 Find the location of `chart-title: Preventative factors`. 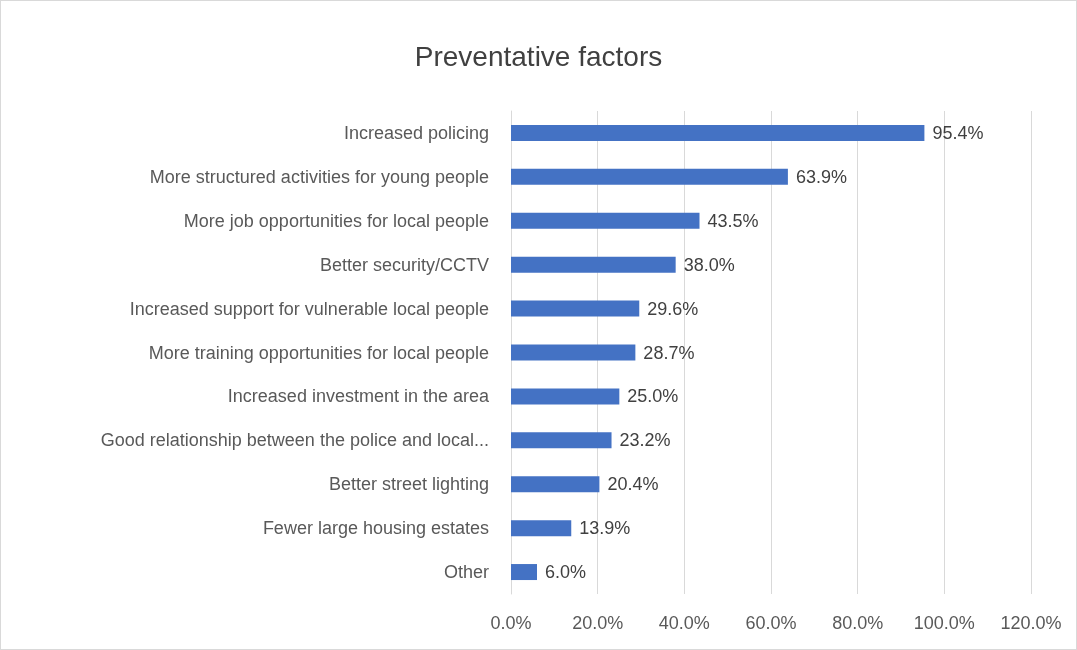

chart-title: Preventative factors is located at coordinates (538, 56).